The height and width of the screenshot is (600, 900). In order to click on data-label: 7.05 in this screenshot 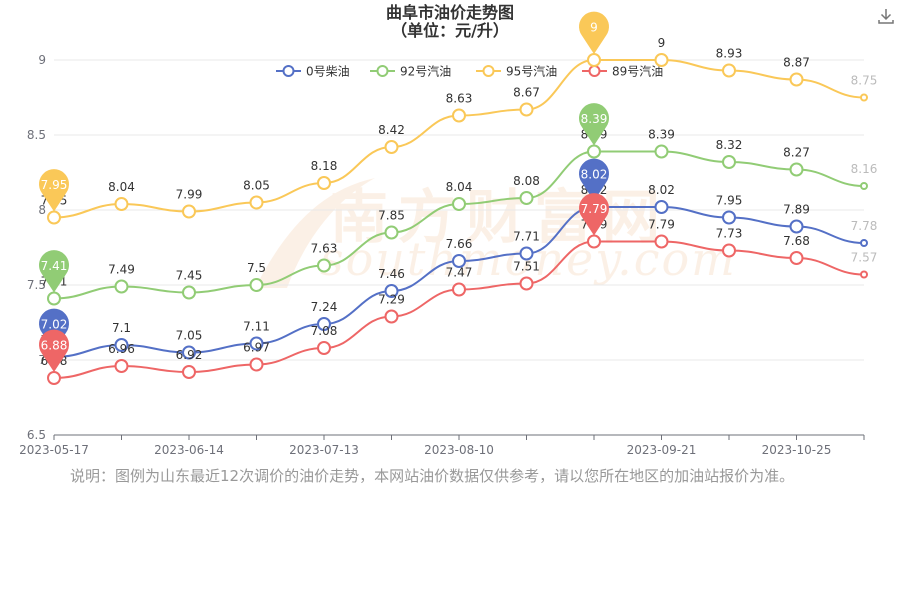, I will do `click(189, 336)`.